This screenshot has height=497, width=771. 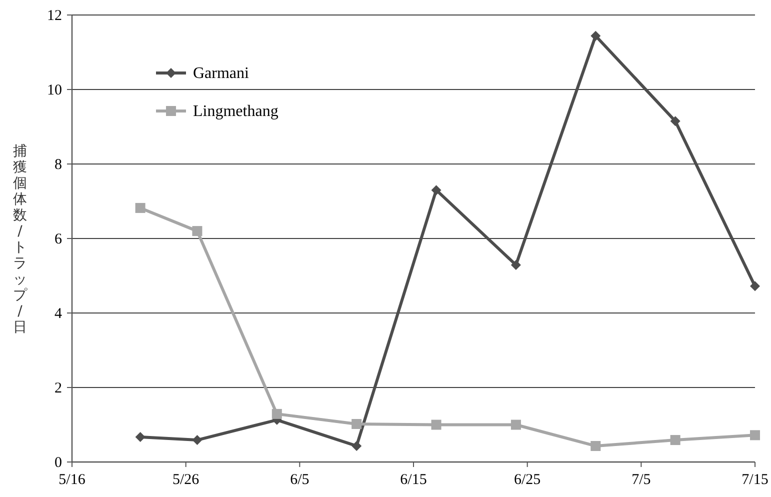 I want to click on x-tick-label: 6/15, so click(x=413, y=480).